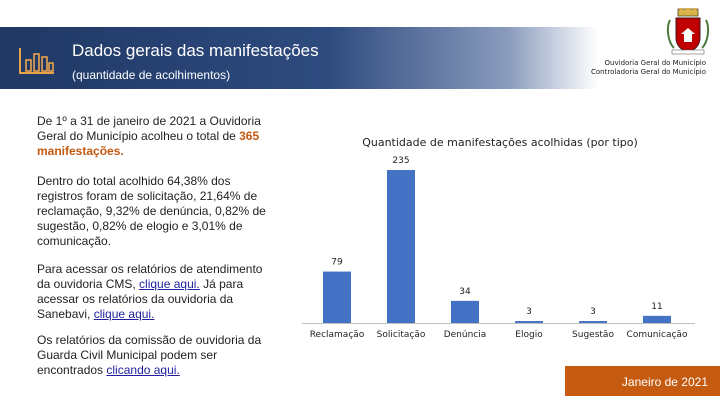  What do you see at coordinates (655, 63) in the screenshot?
I see `org-line-1: Ouvidoria Geral do Município` at bounding box center [655, 63].